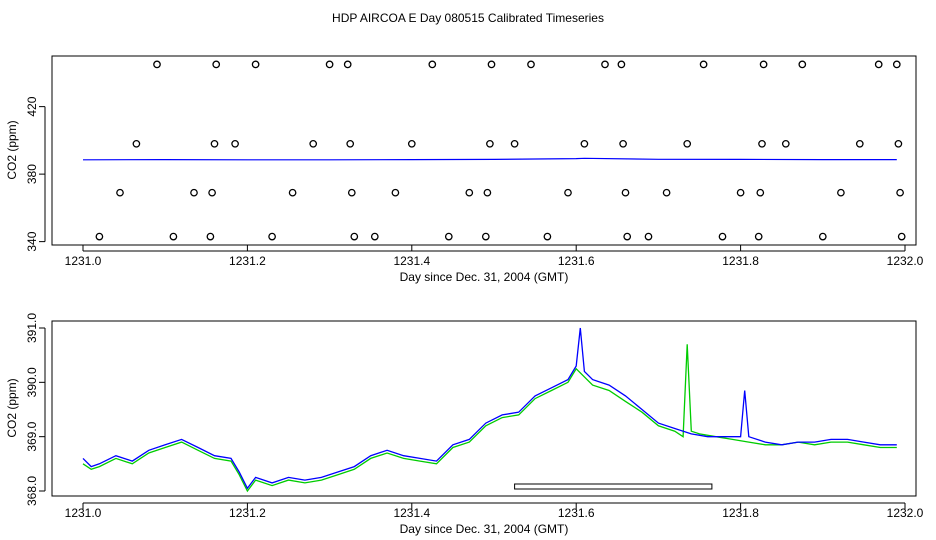 The width and height of the screenshot is (936, 540). What do you see at coordinates (411, 513) in the screenshot?
I see `bottom-x-tick-label: 1231.4` at bounding box center [411, 513].